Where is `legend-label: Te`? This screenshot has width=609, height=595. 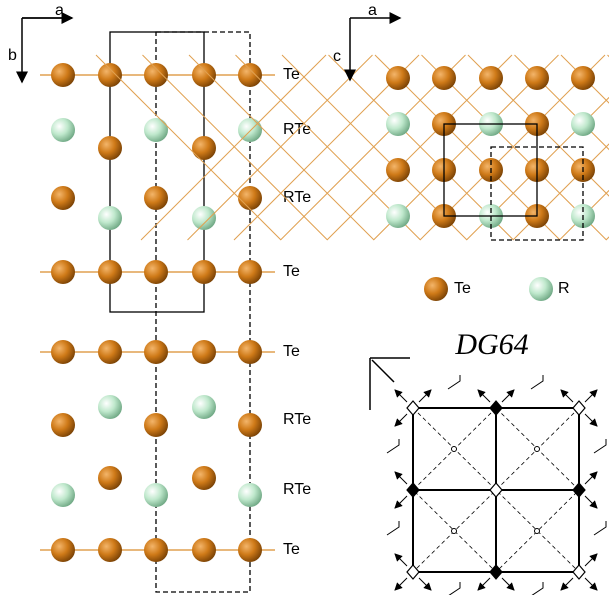 legend-label: Te is located at coordinates (462, 288).